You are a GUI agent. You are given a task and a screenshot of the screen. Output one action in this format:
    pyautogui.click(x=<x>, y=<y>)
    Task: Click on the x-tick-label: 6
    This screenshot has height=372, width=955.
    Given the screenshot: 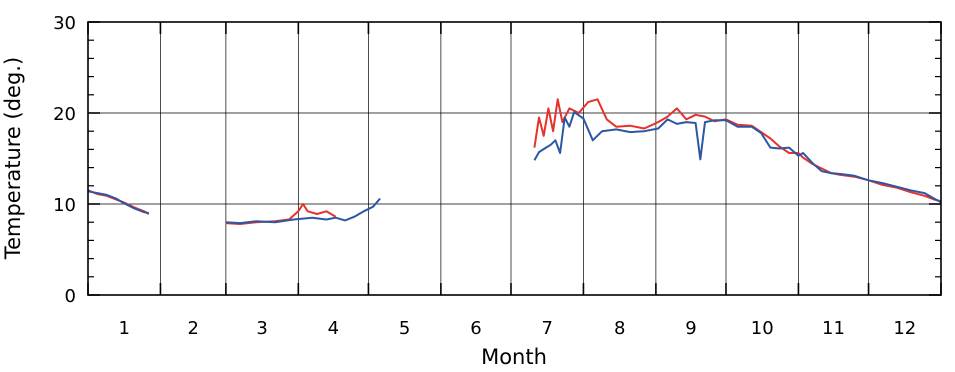 What is the action you would take?
    pyautogui.click(x=475, y=328)
    